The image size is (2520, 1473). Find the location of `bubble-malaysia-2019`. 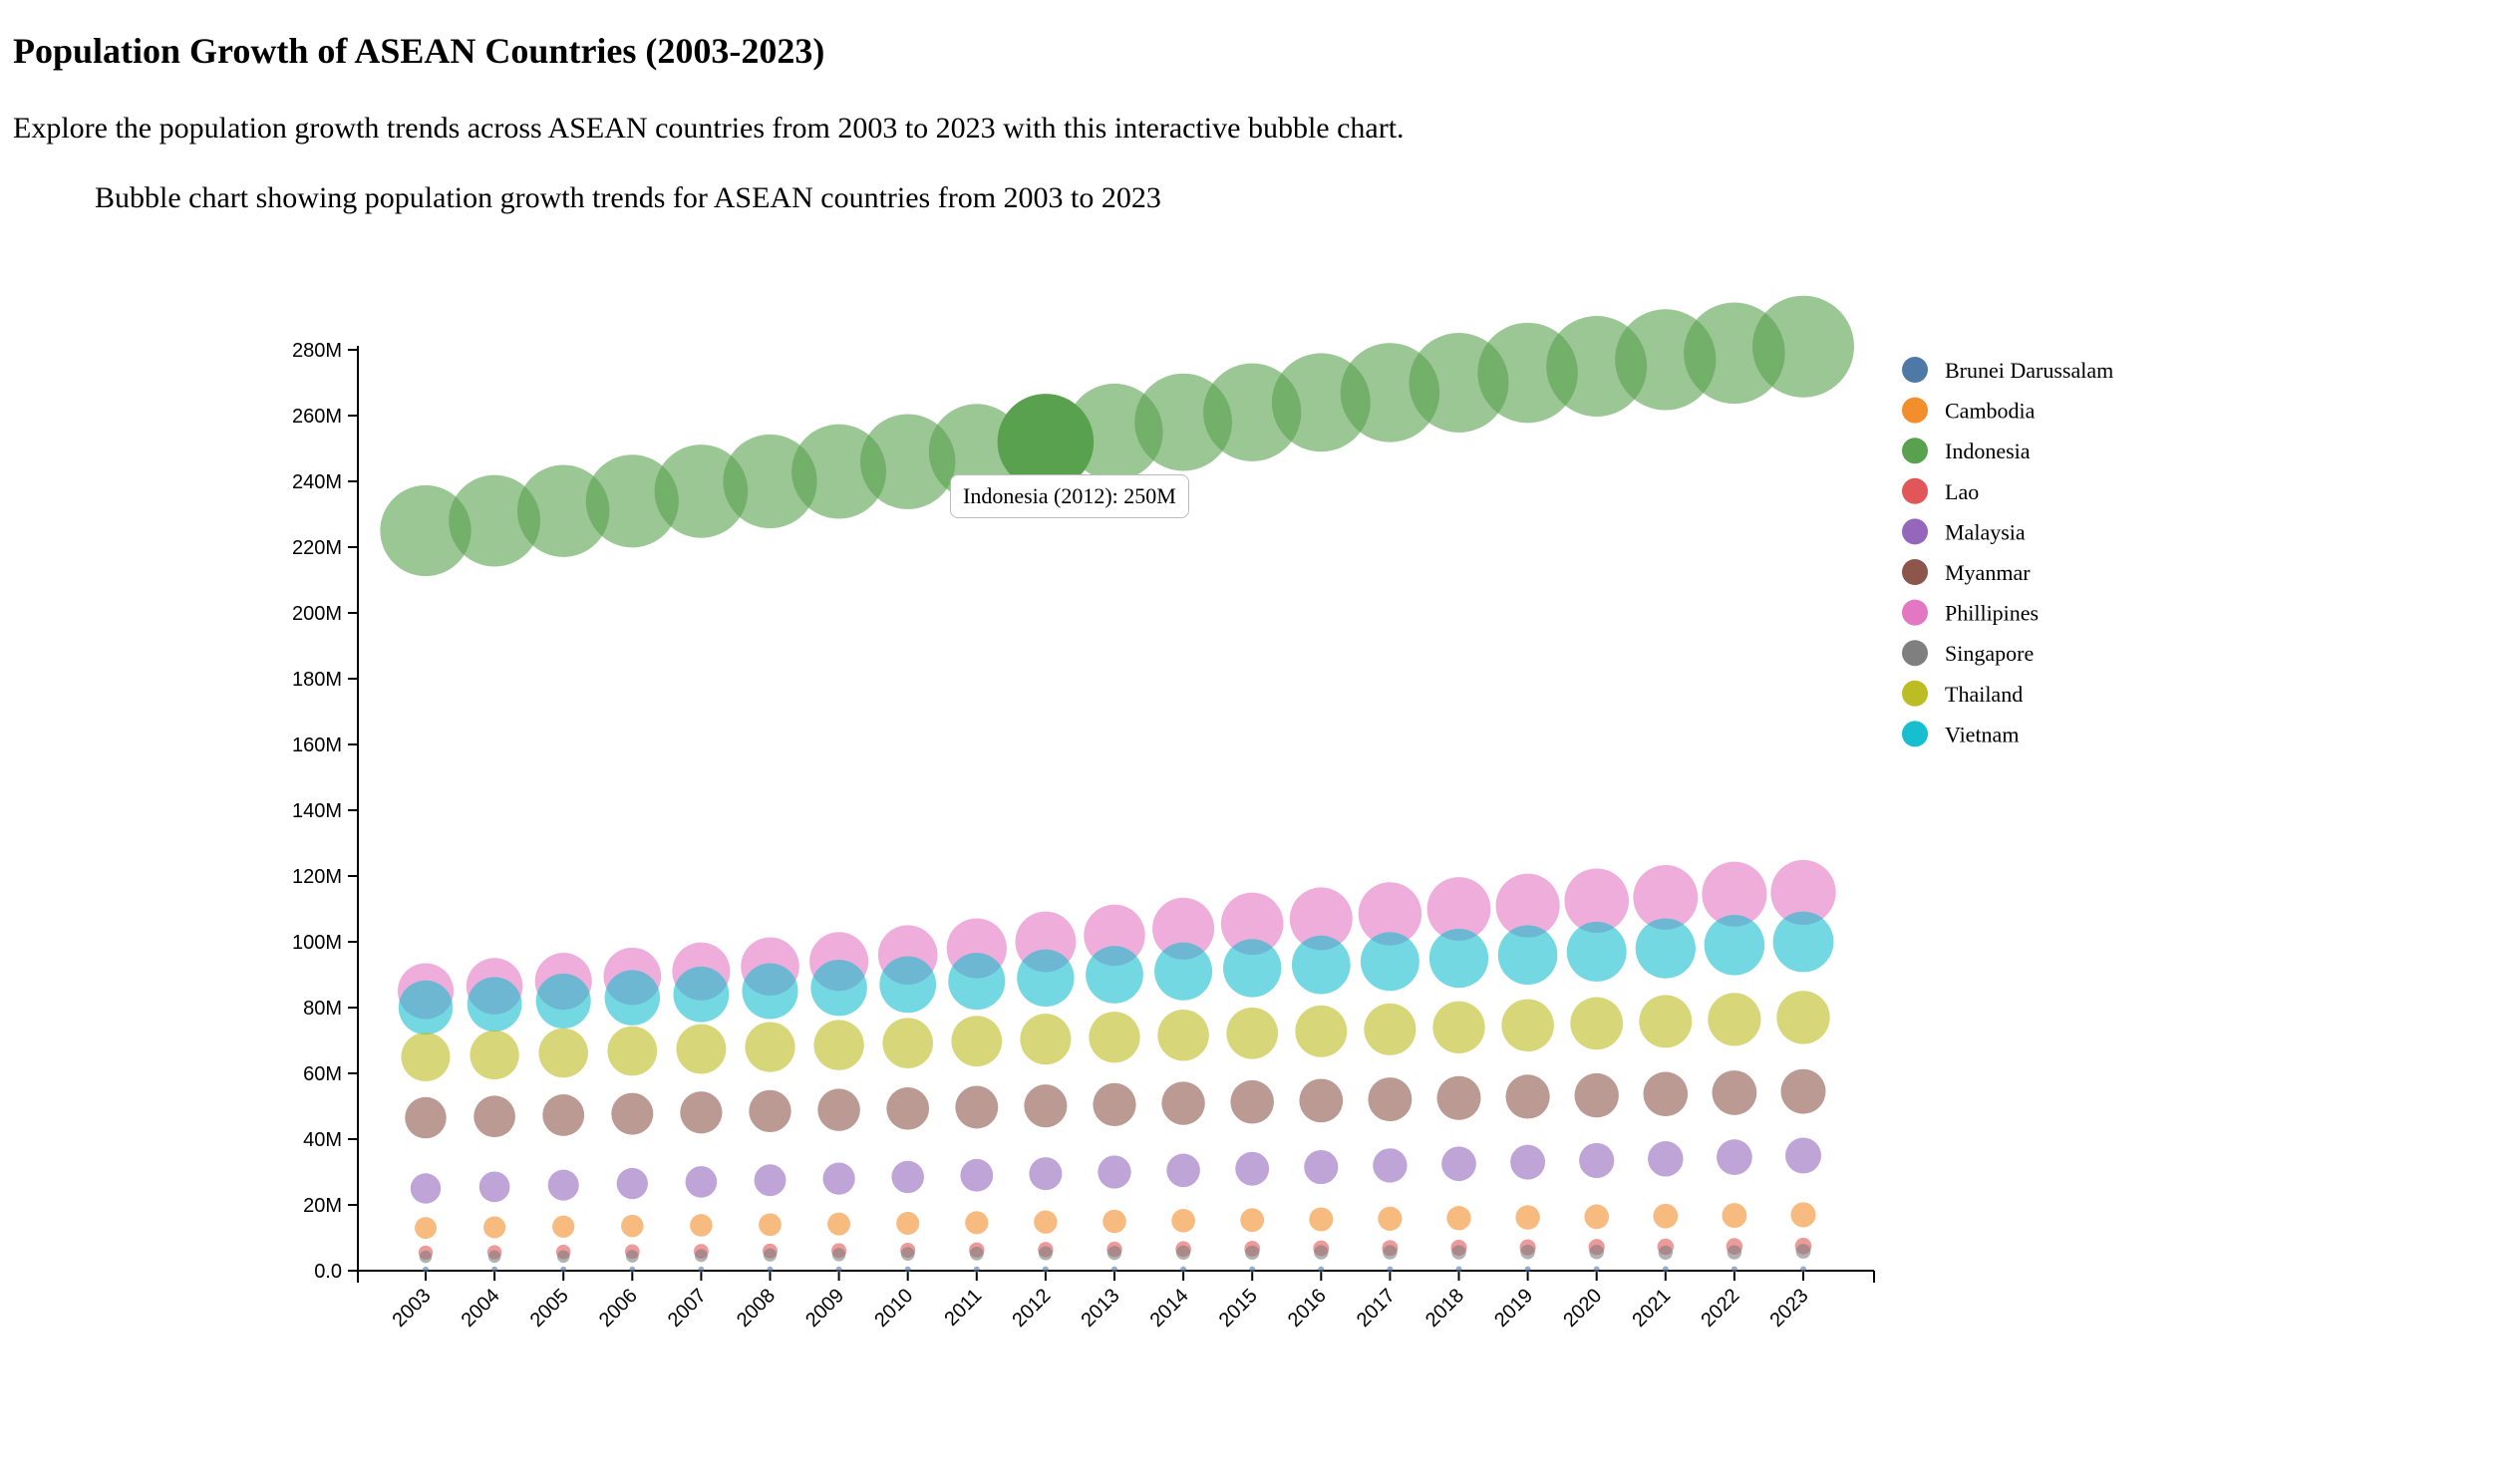

bubble-malaysia-2019 is located at coordinates (1528, 1162).